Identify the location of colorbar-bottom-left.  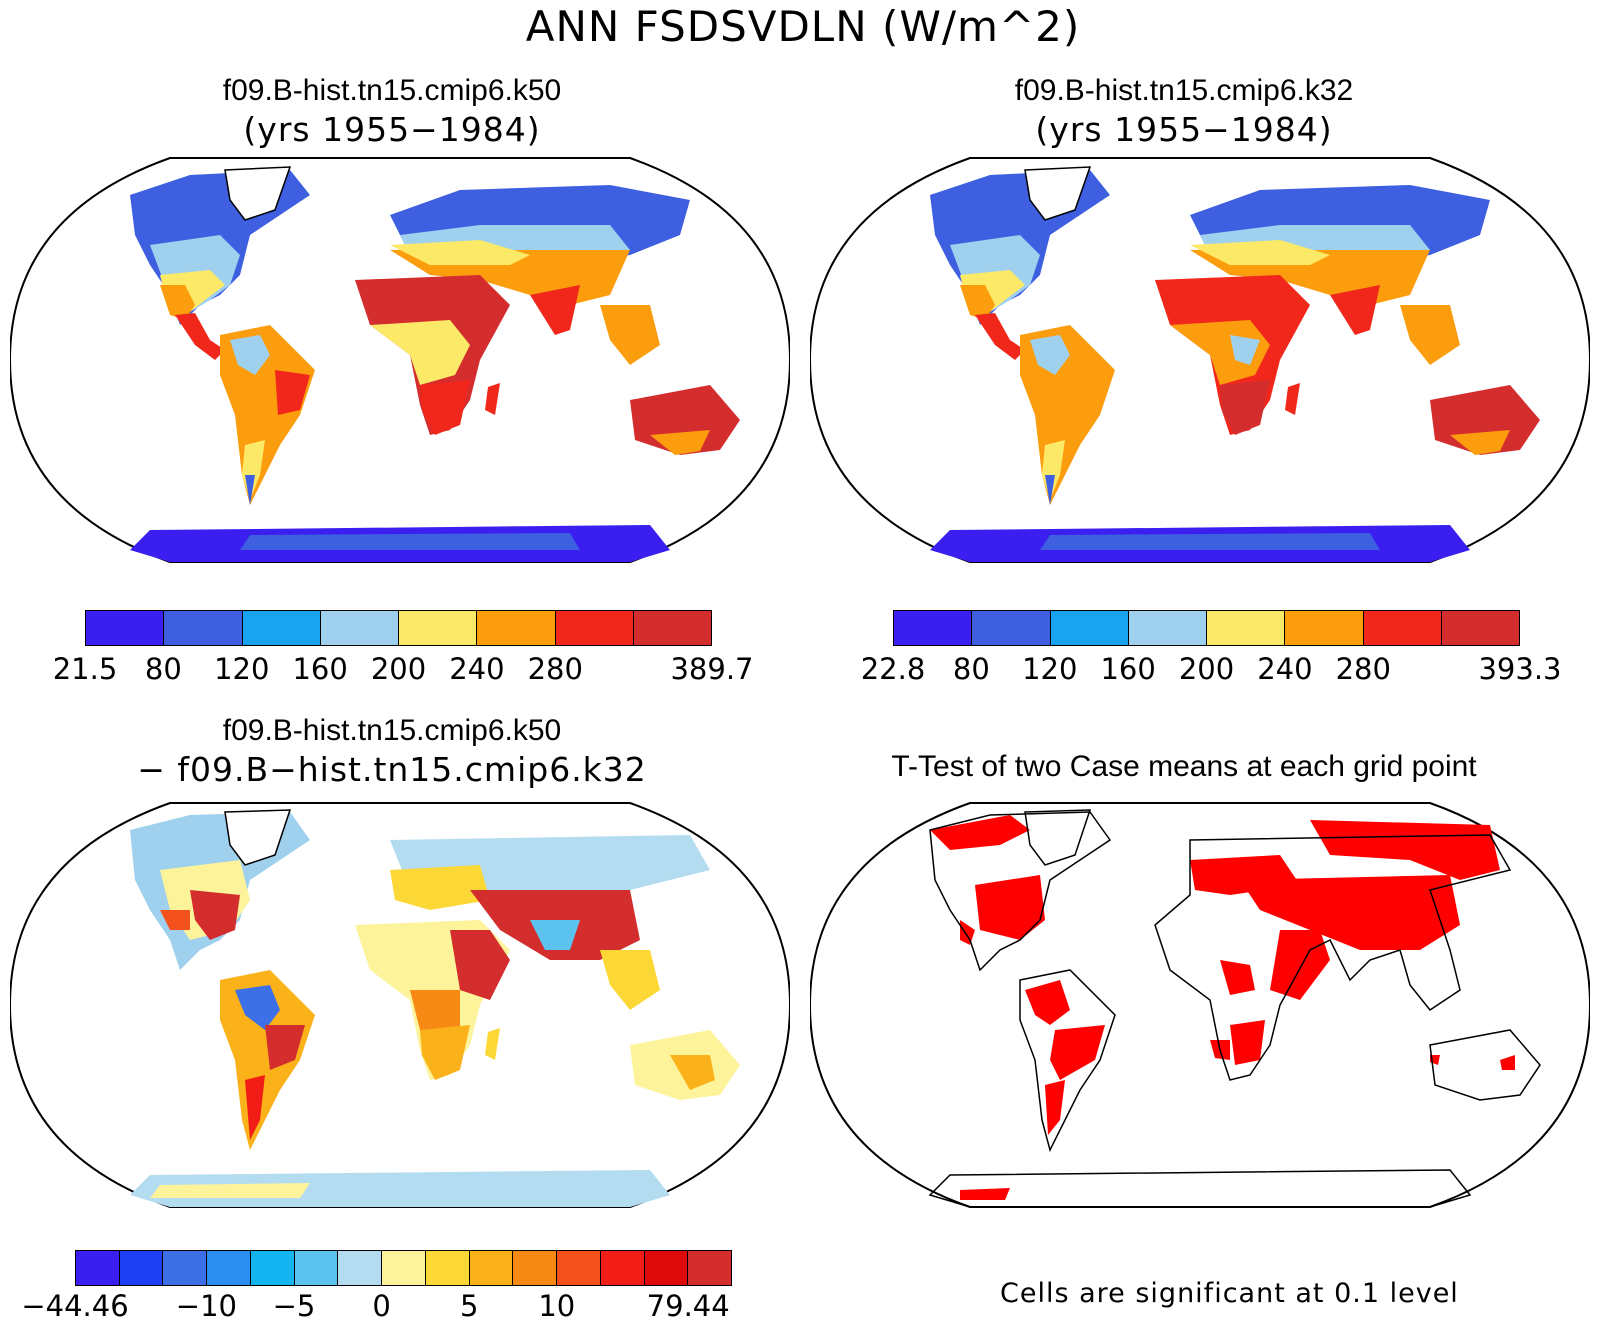
(403, 1268).